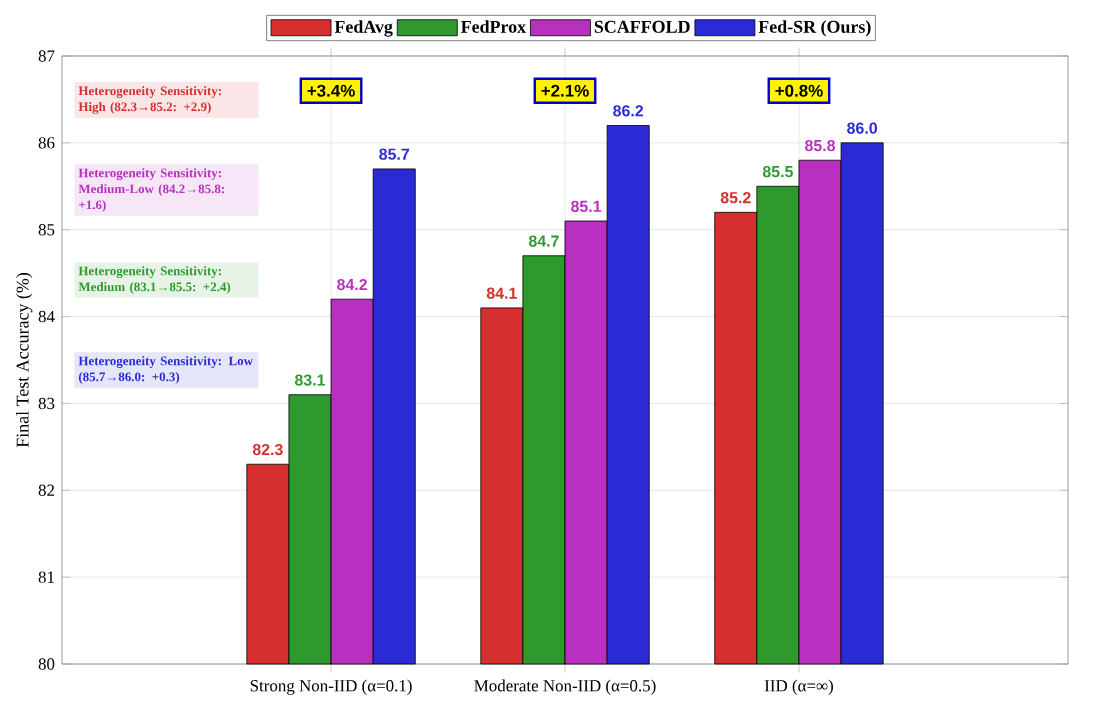 This screenshot has height=710, width=1100. Describe the element at coordinates (493, 26) in the screenshot. I see `legend-label: FedProx` at that location.